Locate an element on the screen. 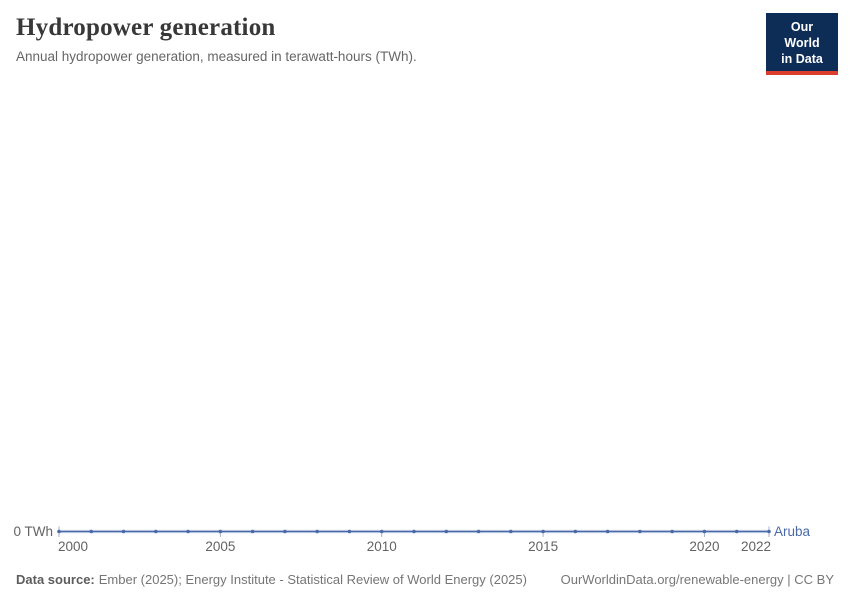  owid-logo-line1: Our World is located at coordinates (802, 35).